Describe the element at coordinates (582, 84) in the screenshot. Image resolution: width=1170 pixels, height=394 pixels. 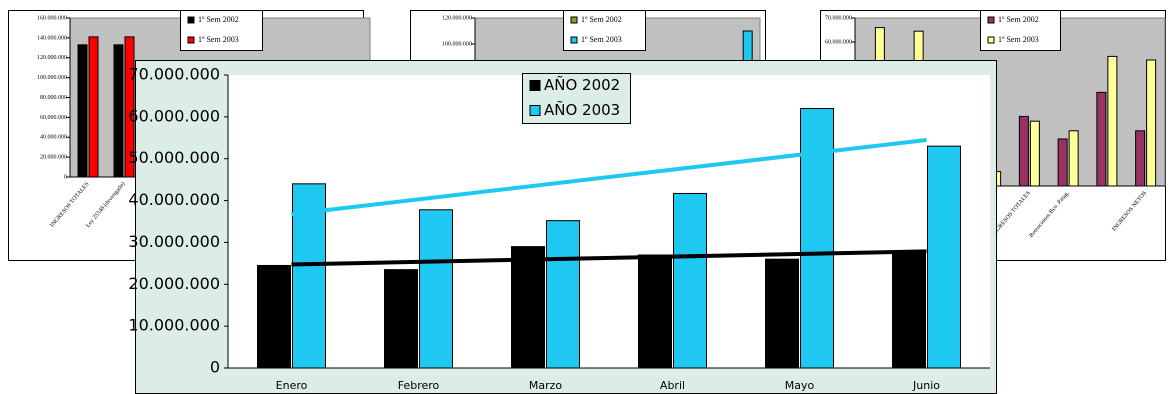
I see `legend-label: AÑO 2002` at that location.